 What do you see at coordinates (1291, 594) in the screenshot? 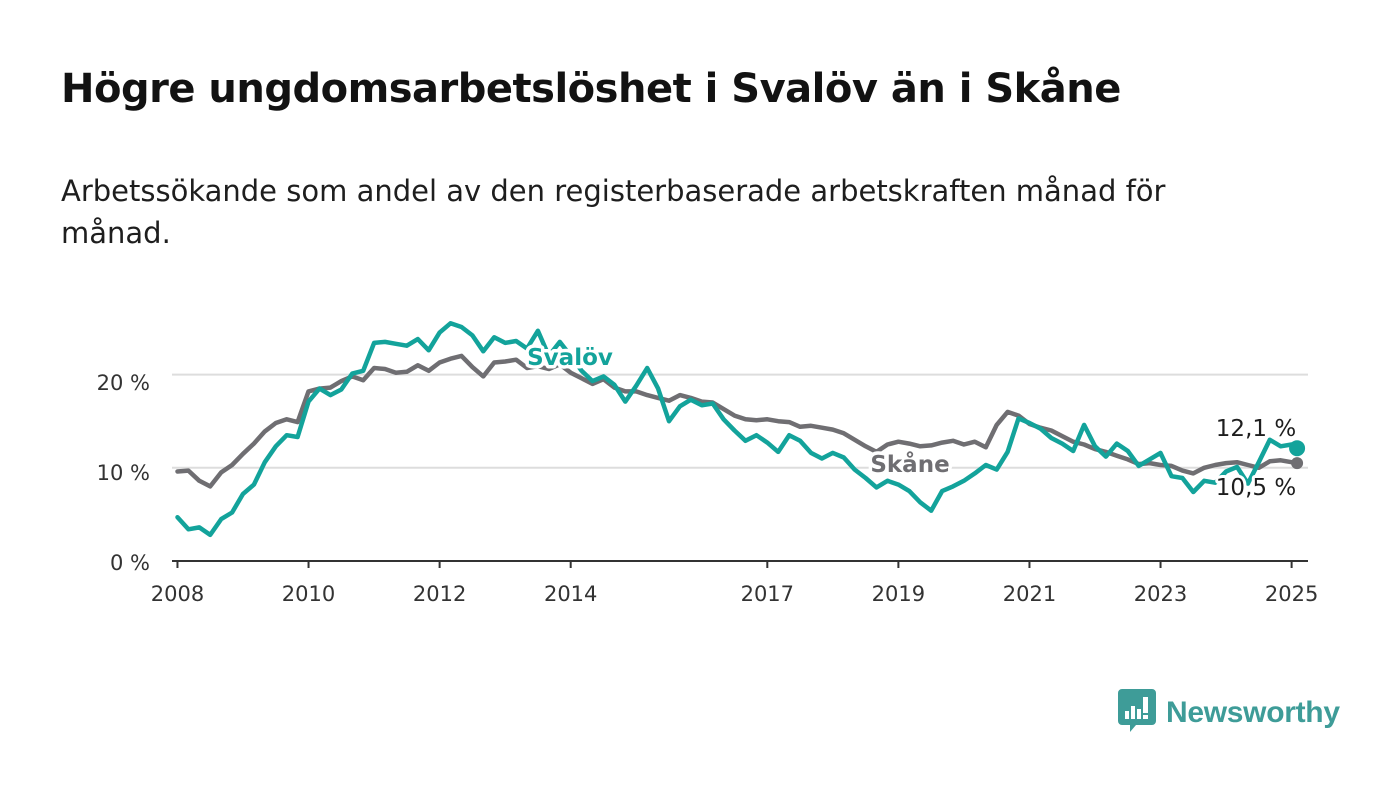
I see `x-tick-label: 2025` at bounding box center [1291, 594].